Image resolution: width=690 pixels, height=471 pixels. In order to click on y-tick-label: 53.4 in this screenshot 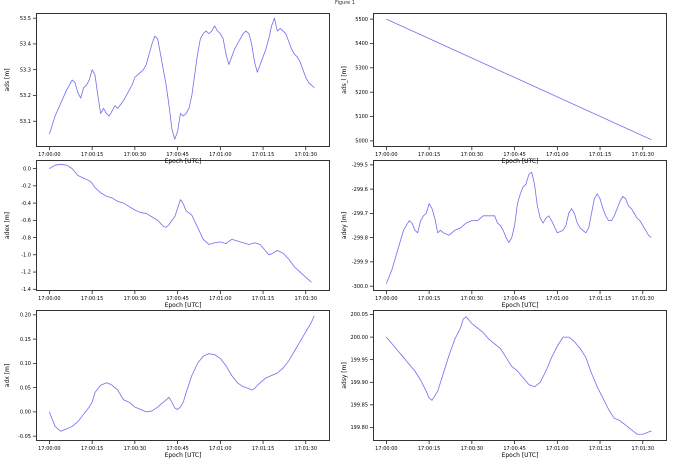, I will do `click(25, 45)`.